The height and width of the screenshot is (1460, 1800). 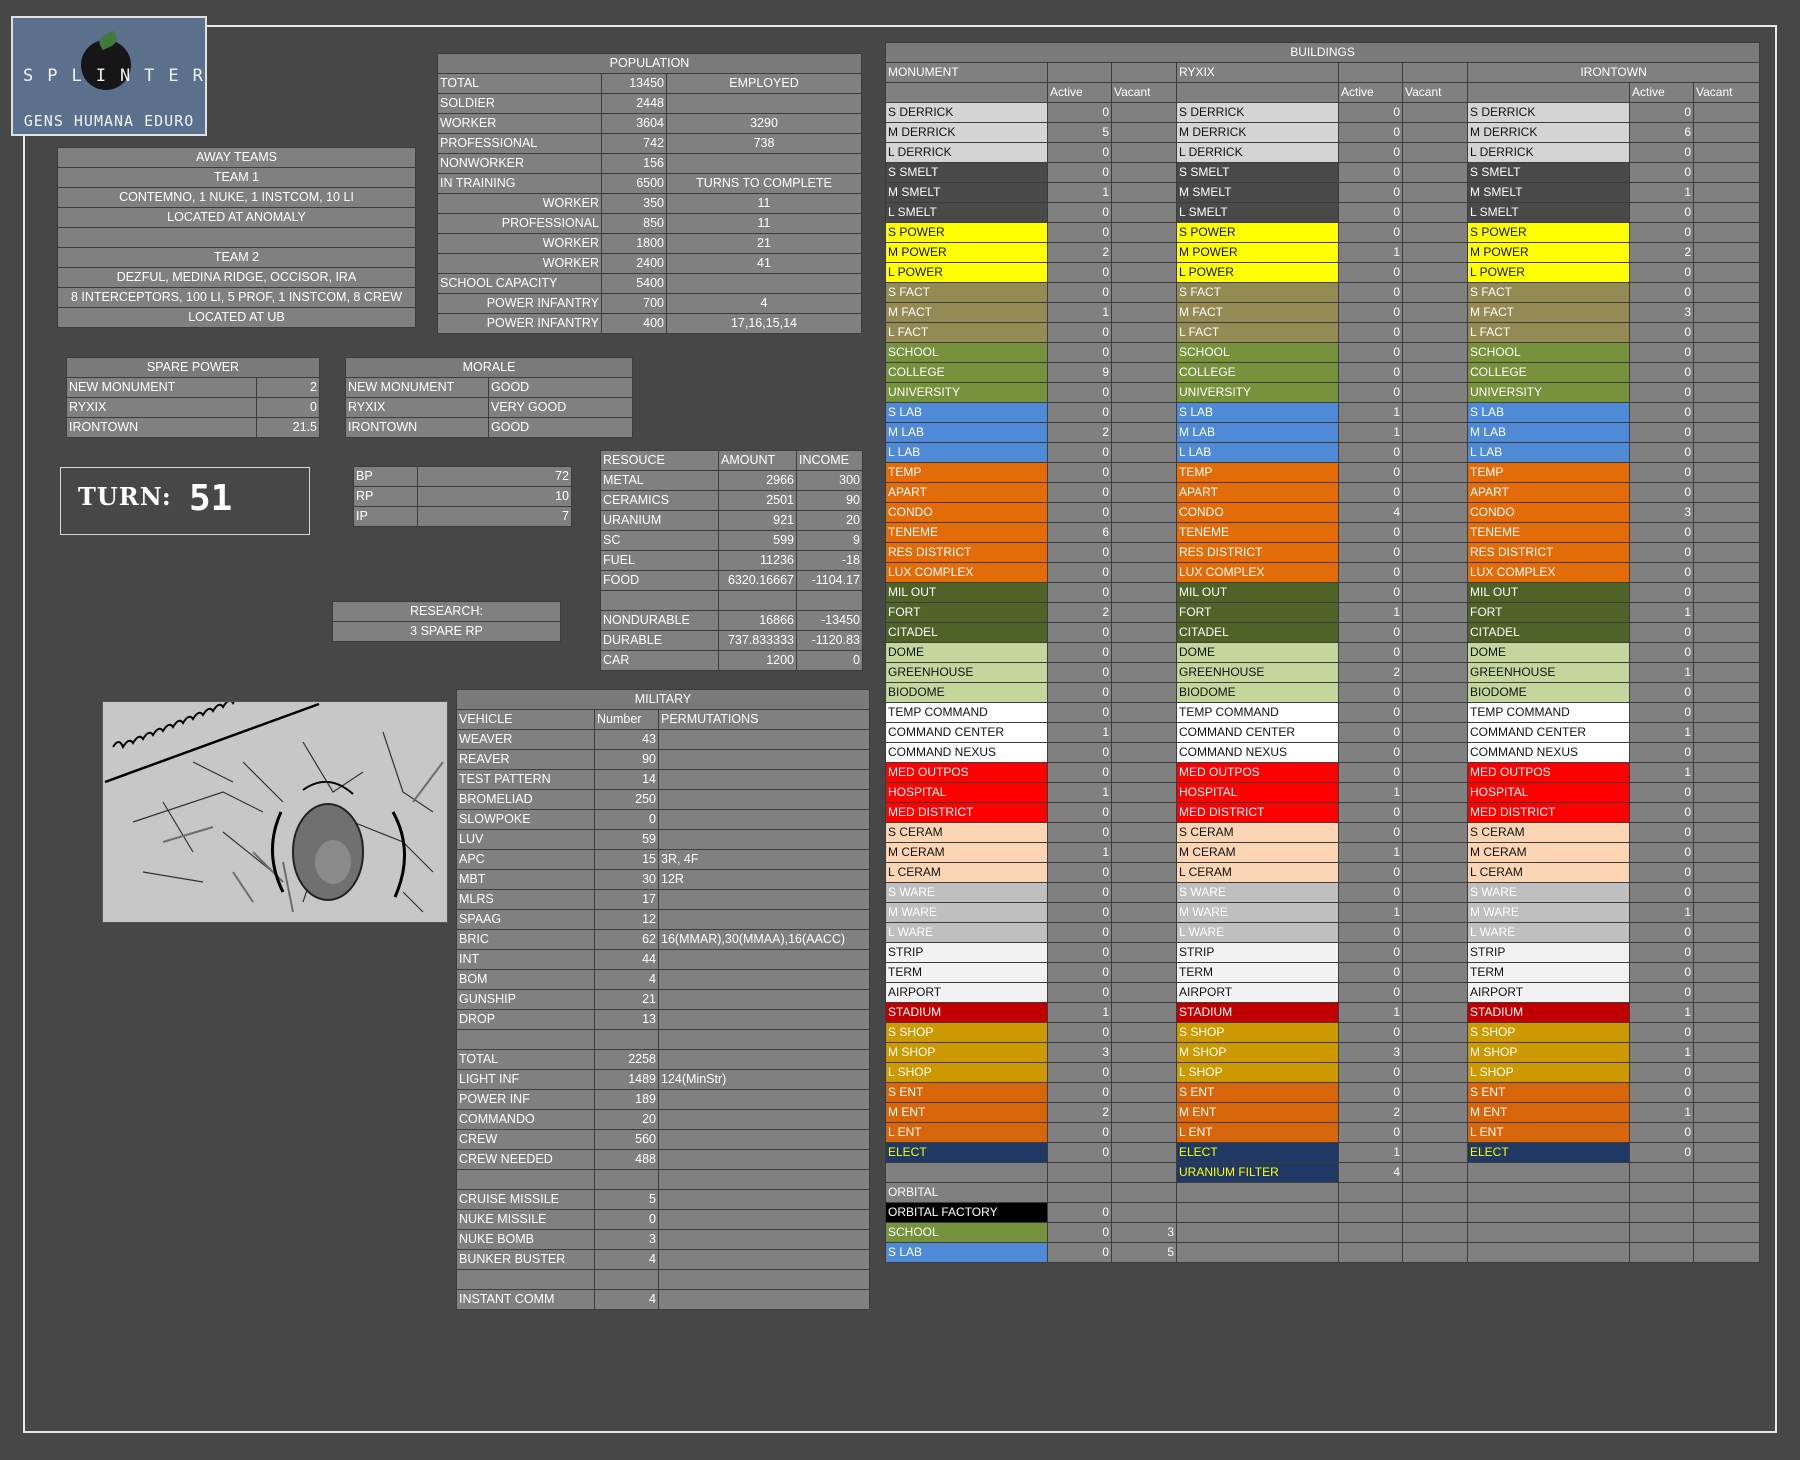 I want to click on military-row: SLOWPOKE 0, so click(x=663, y=819).